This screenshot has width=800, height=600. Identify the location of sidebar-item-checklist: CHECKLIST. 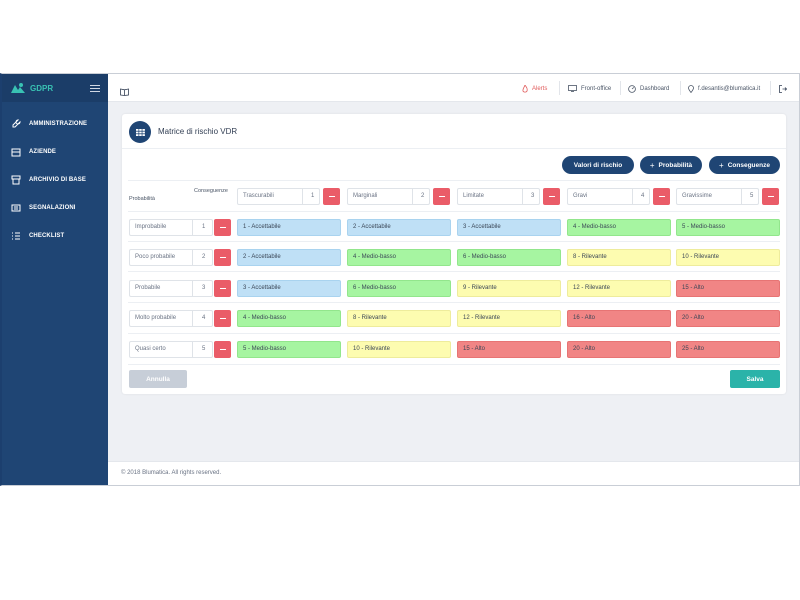
(55, 236).